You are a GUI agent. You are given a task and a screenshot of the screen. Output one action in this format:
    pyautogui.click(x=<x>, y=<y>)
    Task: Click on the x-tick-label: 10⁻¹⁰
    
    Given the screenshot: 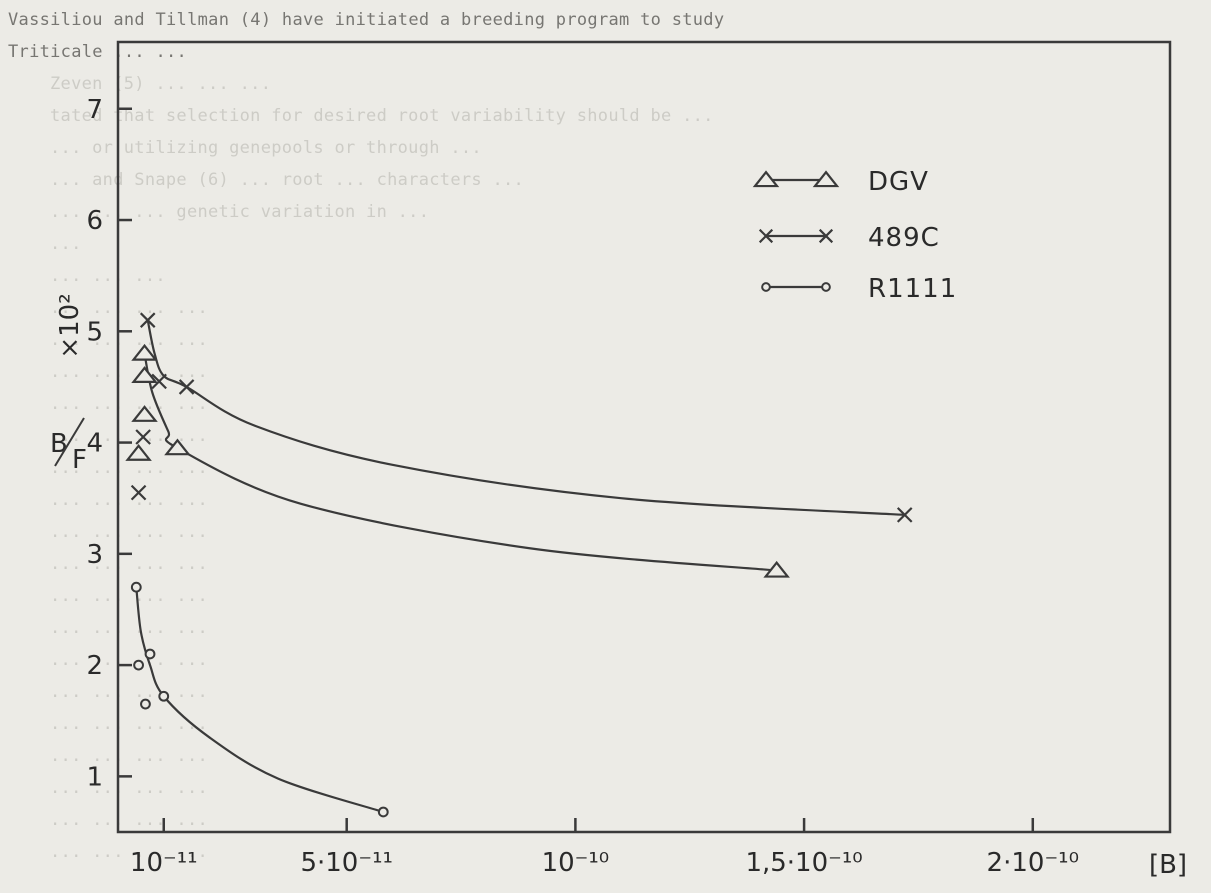 What is the action you would take?
    pyautogui.click(x=576, y=863)
    